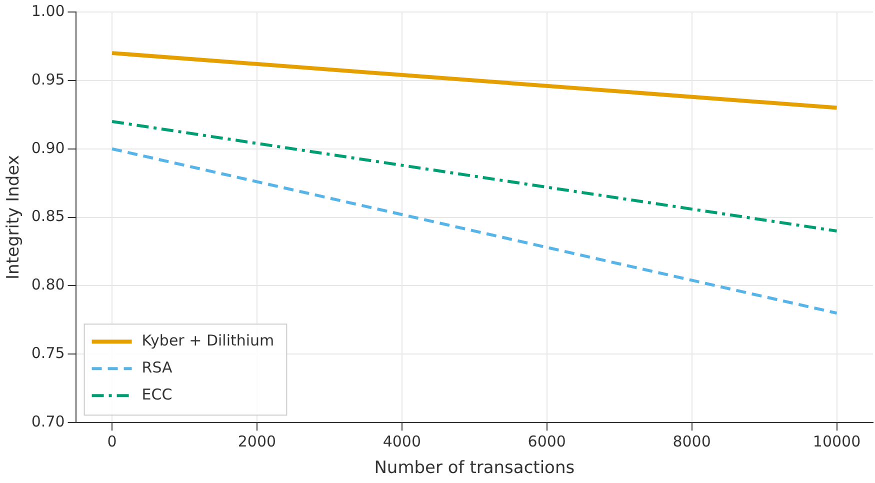  What do you see at coordinates (208, 340) in the screenshot?
I see `legend-label: Kyber + Dilithium` at bounding box center [208, 340].